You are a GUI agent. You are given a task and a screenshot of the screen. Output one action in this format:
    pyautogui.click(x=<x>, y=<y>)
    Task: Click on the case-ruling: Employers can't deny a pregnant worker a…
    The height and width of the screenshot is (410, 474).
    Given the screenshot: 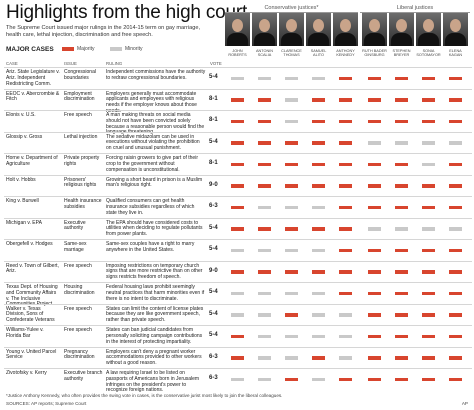 What is the action you would take?
    pyautogui.click(x=154, y=357)
    